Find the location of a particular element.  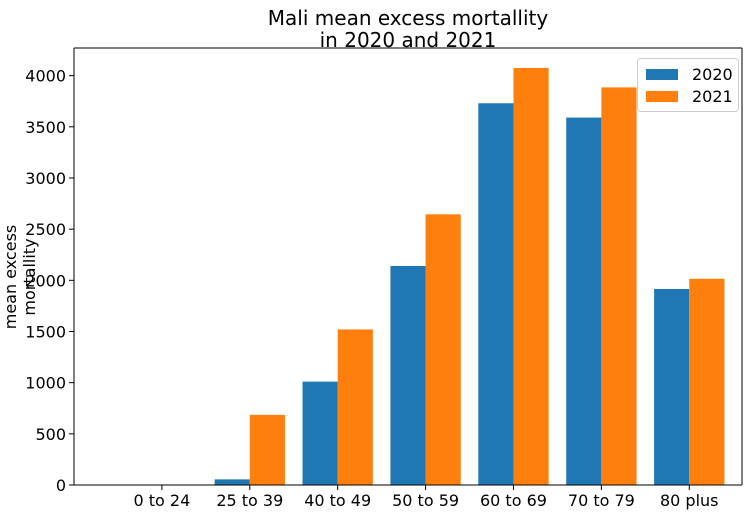

x-tick-label-1: 25 to 39 is located at coordinates (249, 500).